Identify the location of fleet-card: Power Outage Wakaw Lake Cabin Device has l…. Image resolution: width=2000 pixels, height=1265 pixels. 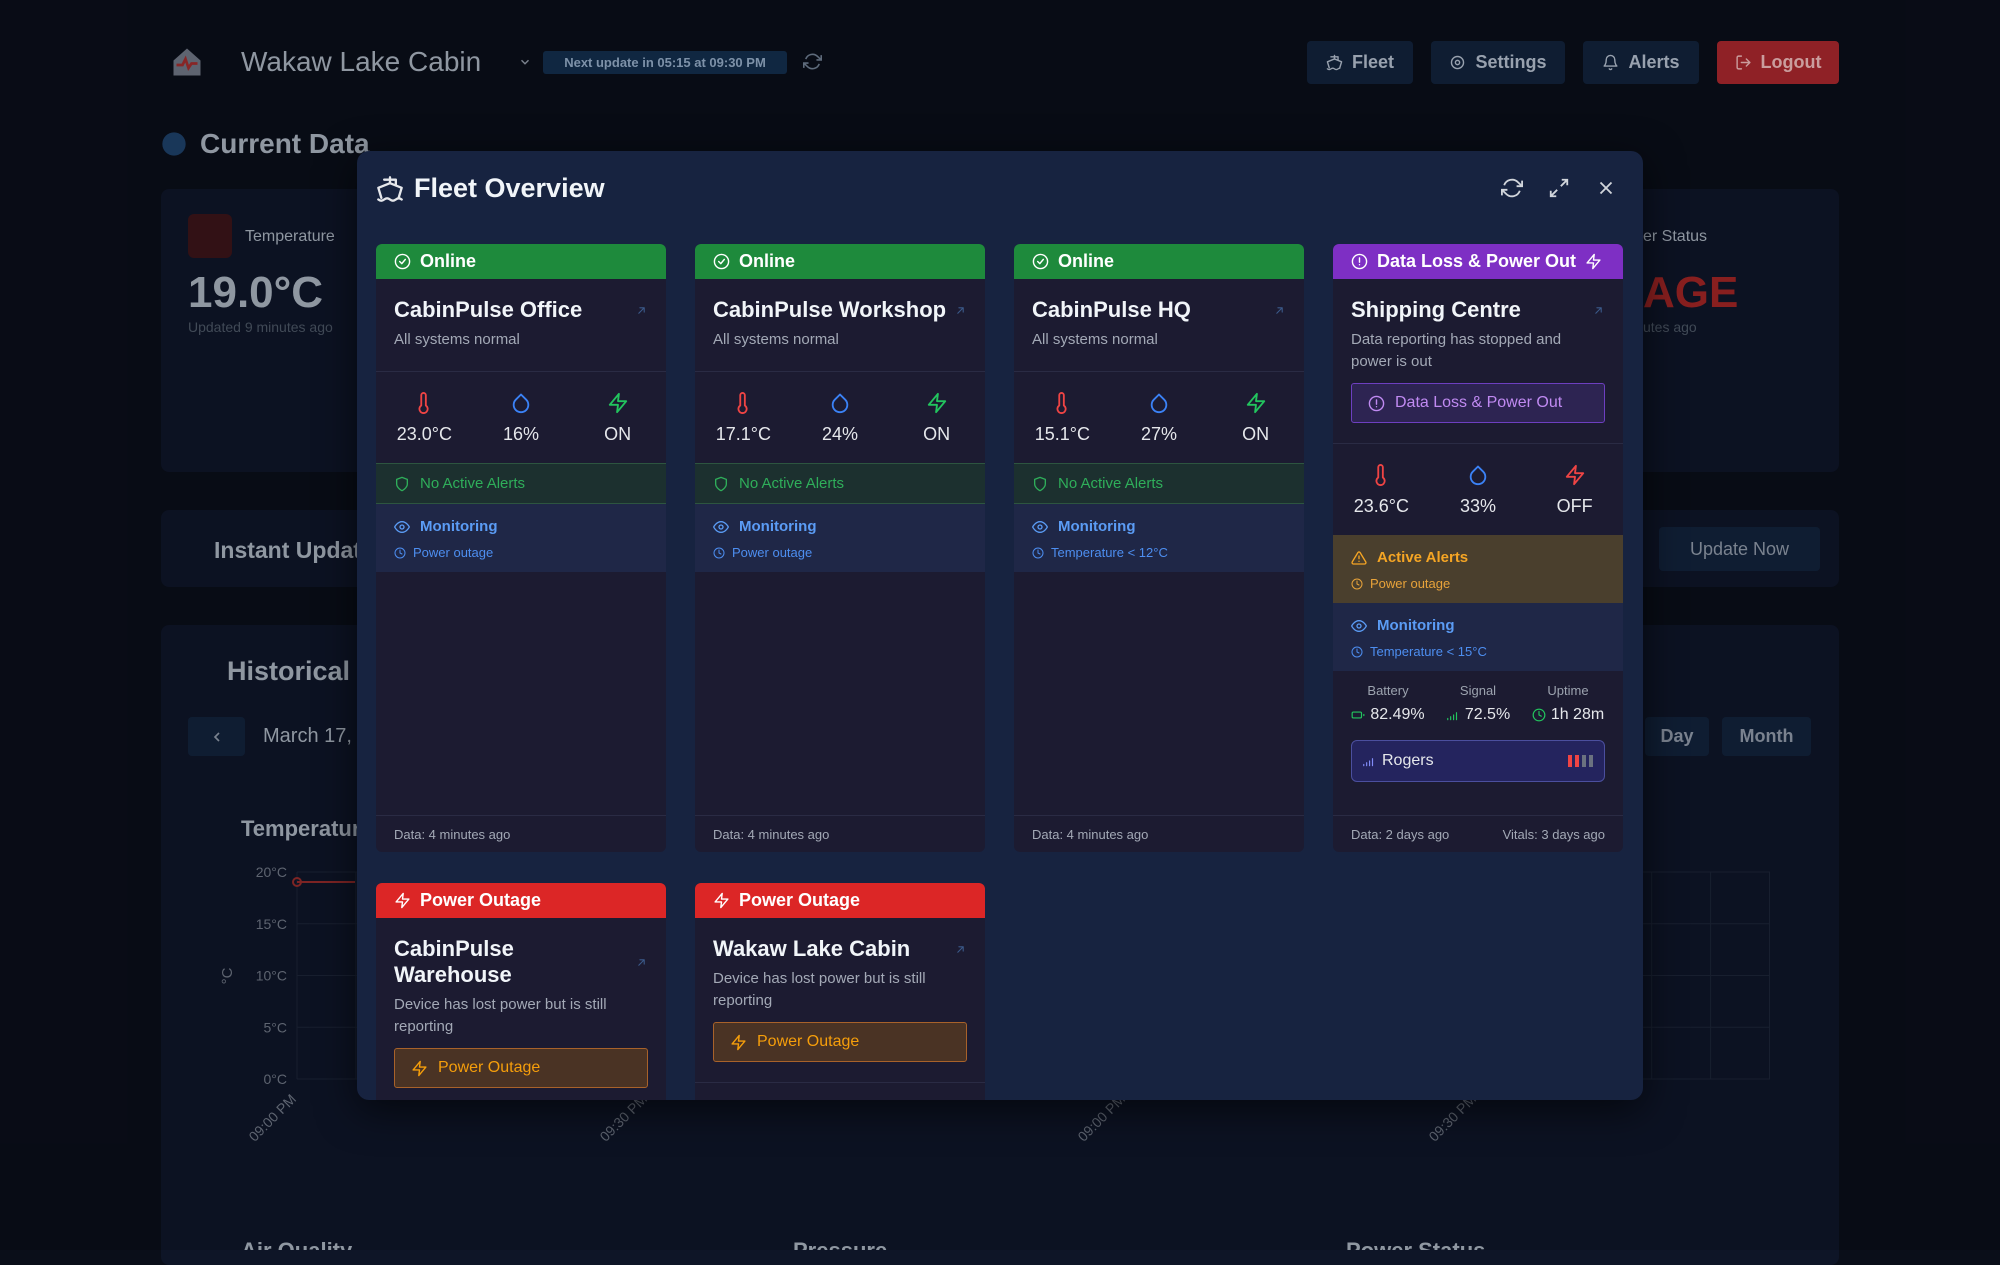
(840, 991).